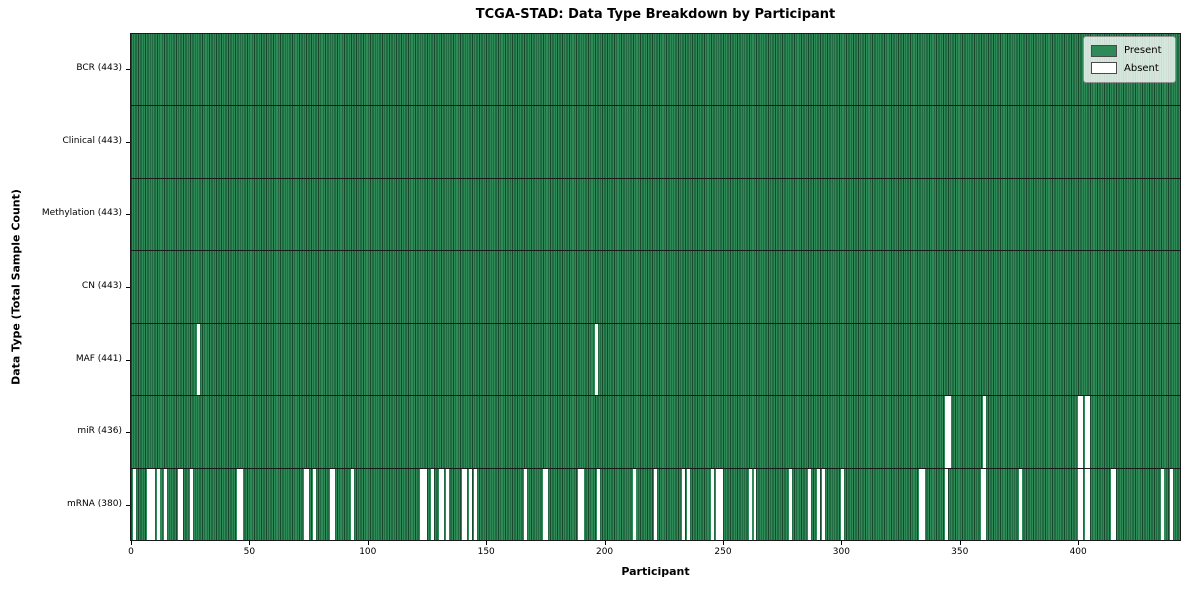  I want to click on x-axis-label: Participant, so click(655, 571).